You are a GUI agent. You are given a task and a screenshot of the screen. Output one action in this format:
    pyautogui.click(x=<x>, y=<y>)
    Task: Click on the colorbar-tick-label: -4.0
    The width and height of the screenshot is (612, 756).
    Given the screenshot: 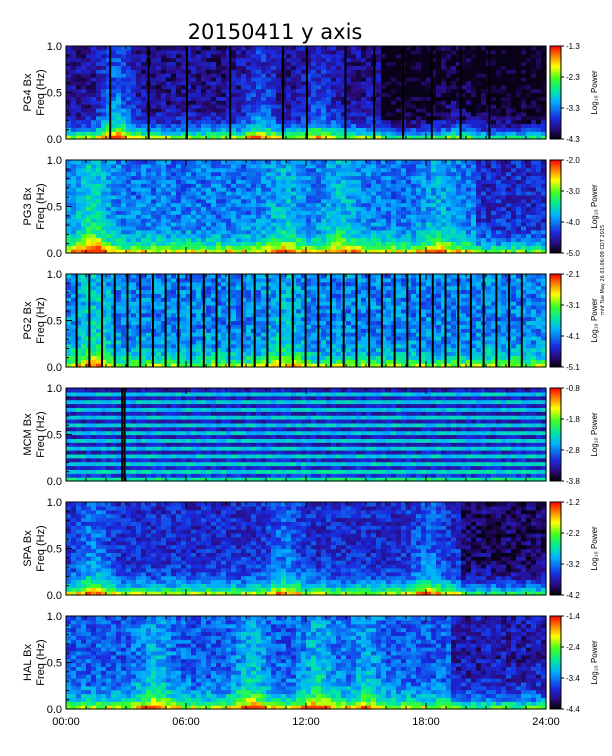 What is the action you would take?
    pyautogui.click(x=573, y=222)
    